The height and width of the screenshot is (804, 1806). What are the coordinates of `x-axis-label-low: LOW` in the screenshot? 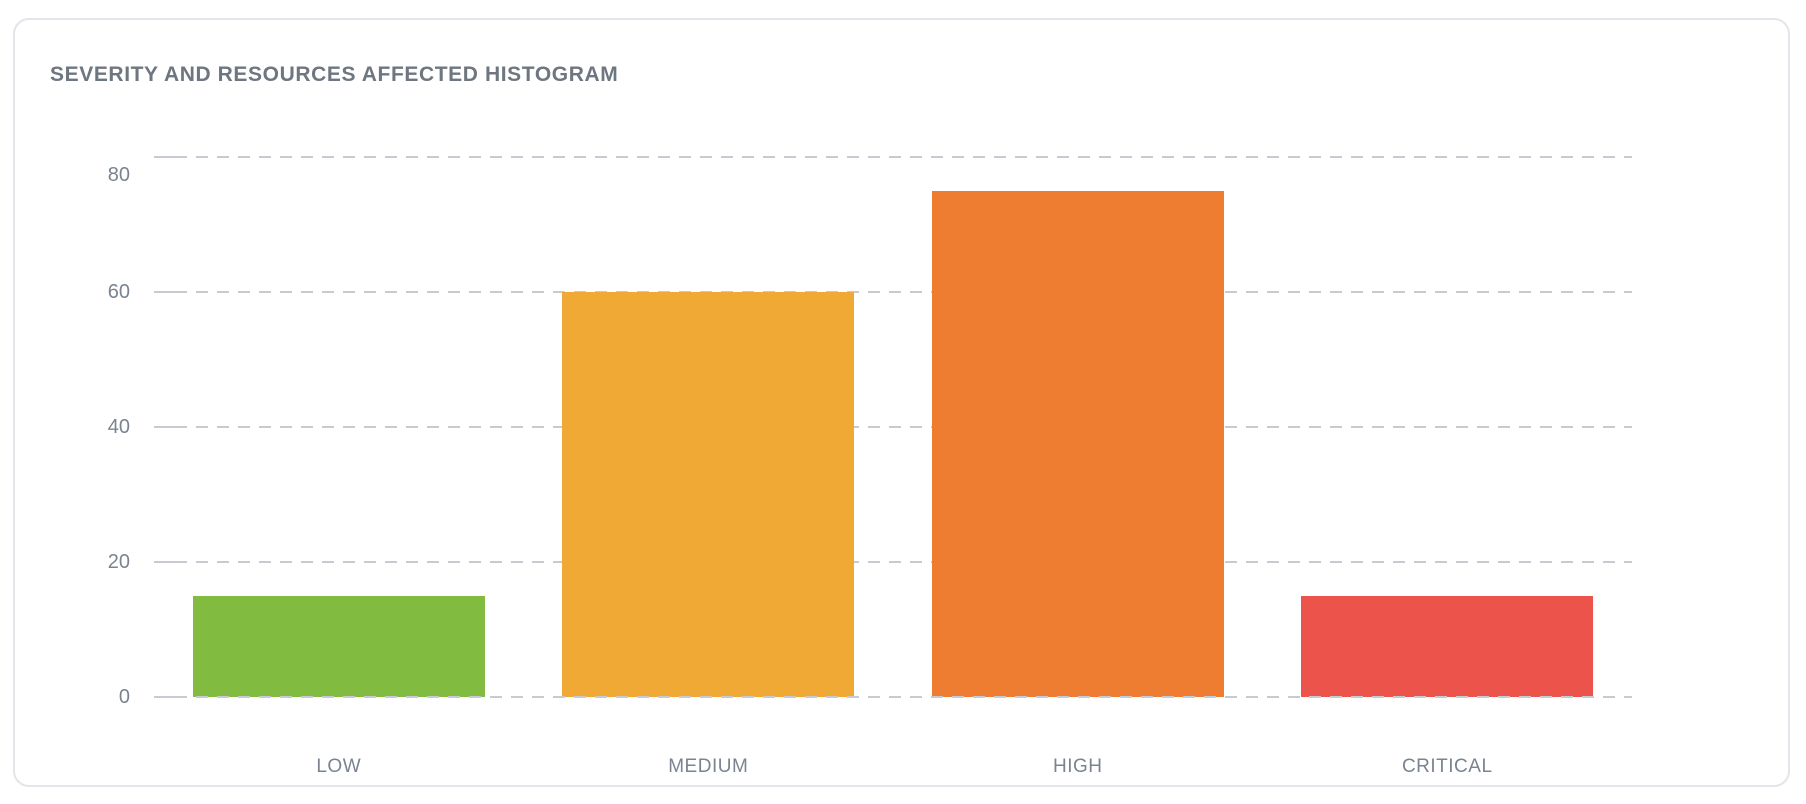 It's located at (339, 766).